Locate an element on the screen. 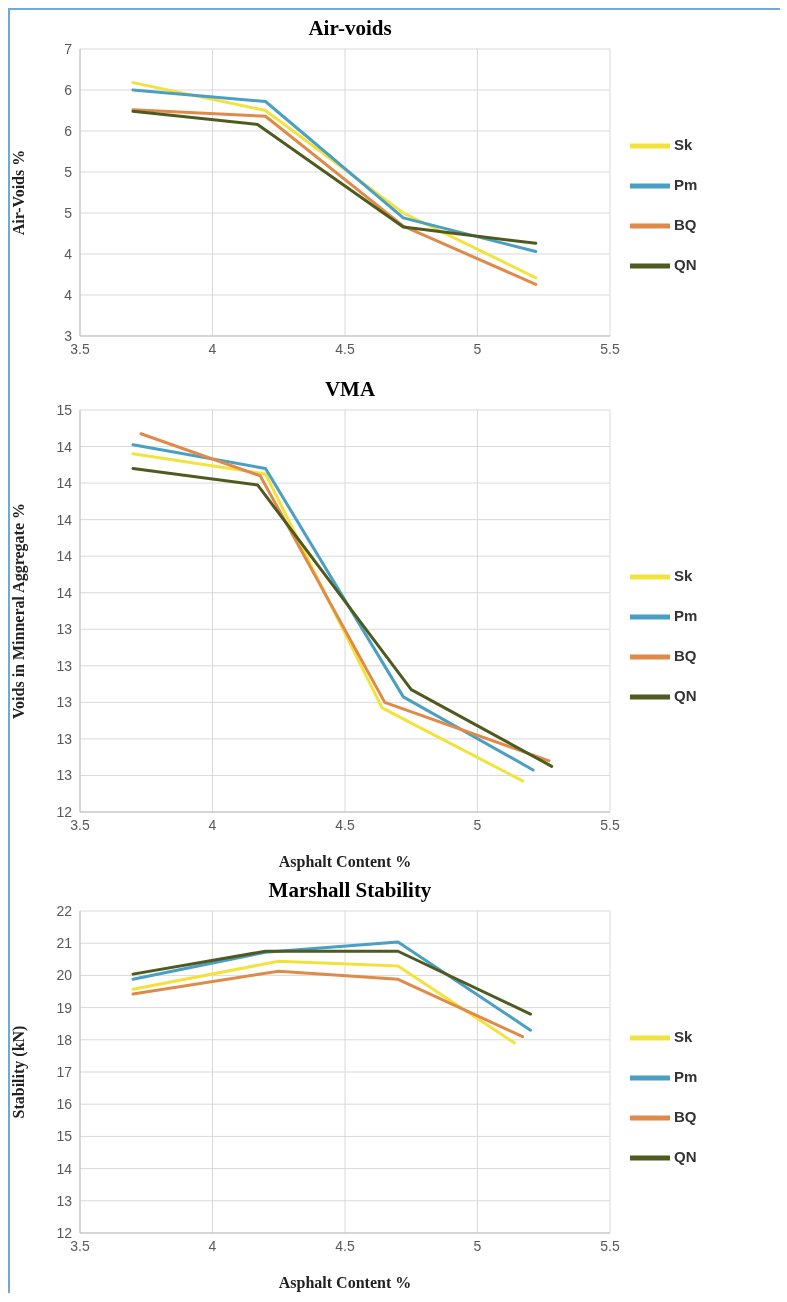 Image resolution: width=787 pixels, height=1302 pixels. y-tick-label: 21 is located at coordinates (64, 943).